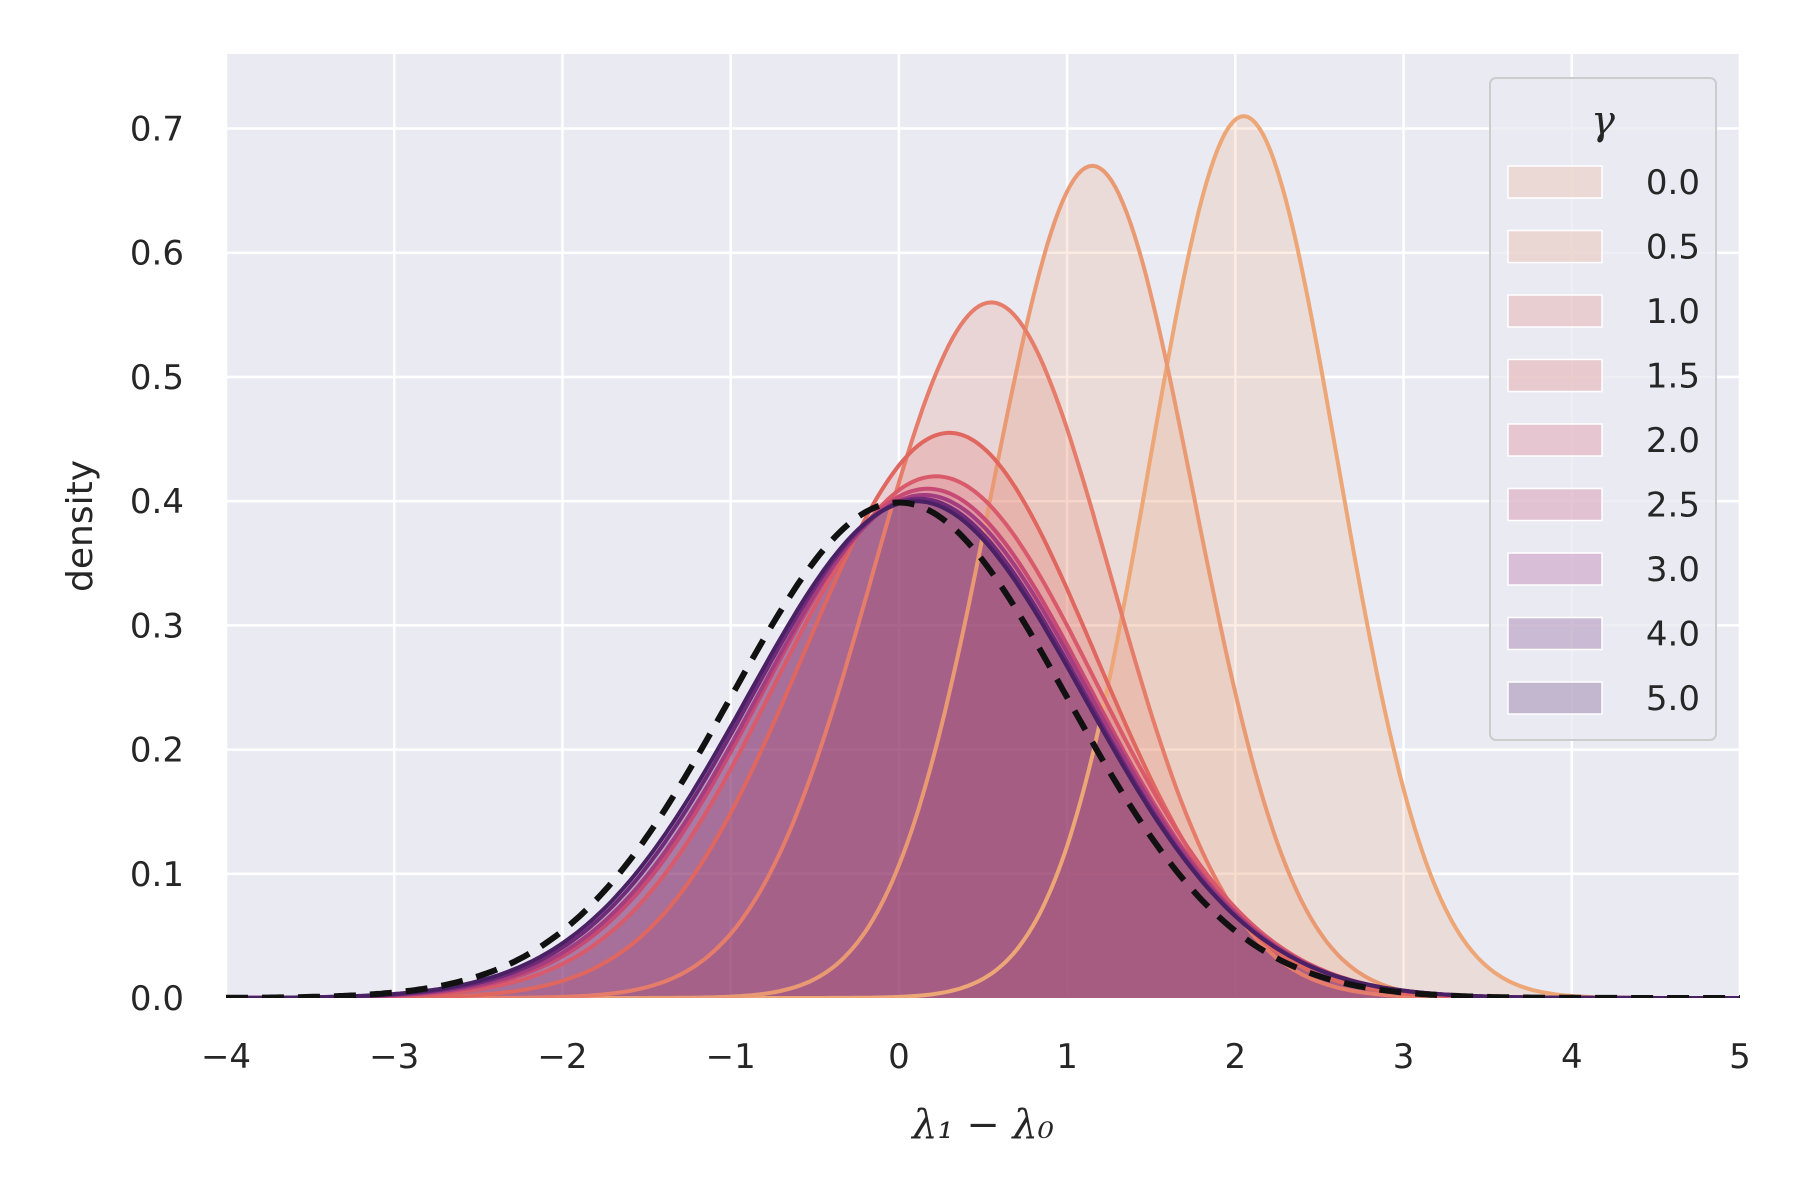  I want to click on x-tick-label: 5, so click(1740, 1057).